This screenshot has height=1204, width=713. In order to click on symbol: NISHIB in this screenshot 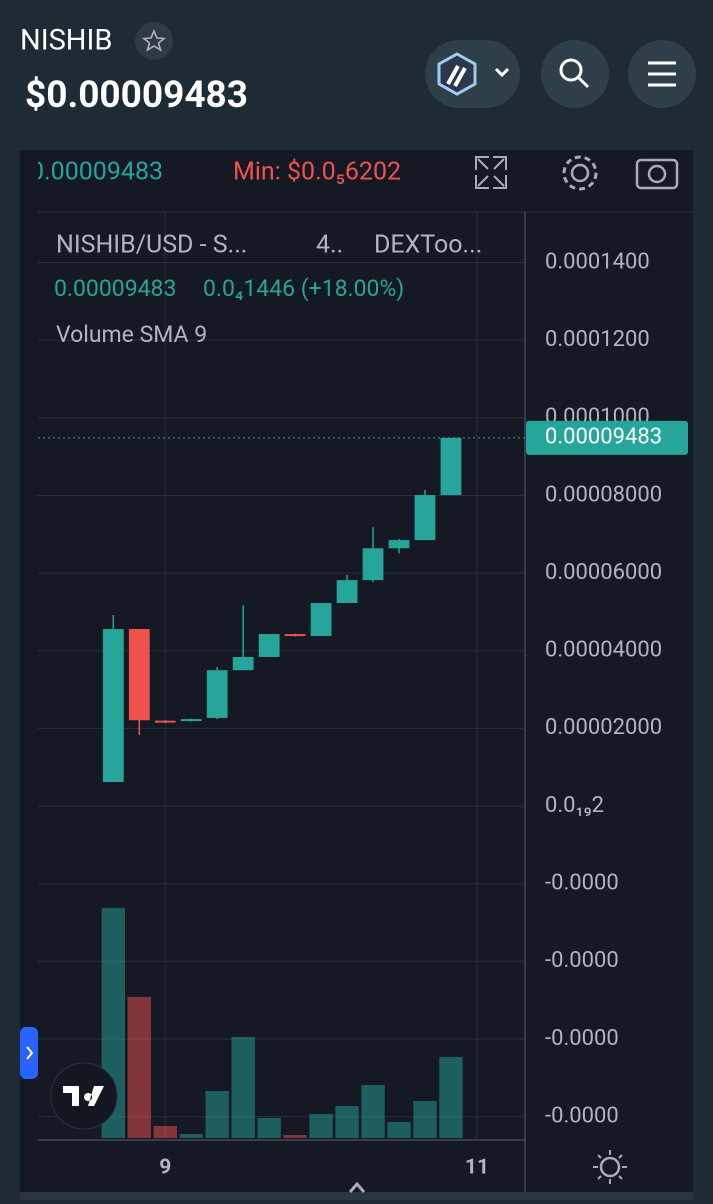, I will do `click(66, 41)`.